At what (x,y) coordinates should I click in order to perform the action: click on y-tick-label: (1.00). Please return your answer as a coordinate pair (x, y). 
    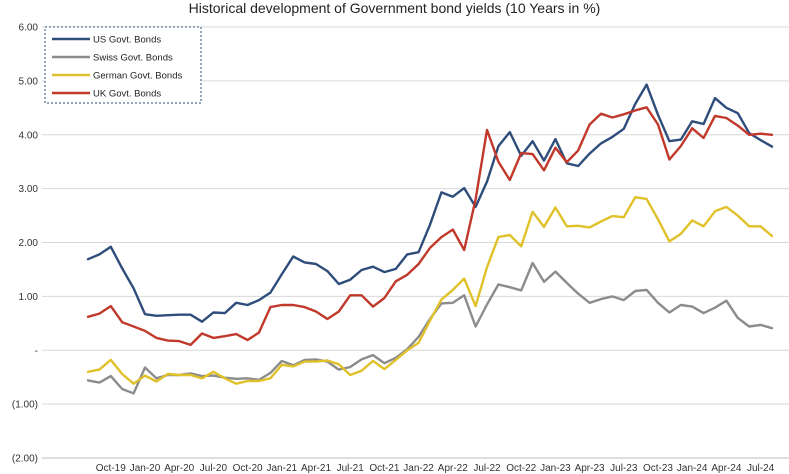
    Looking at the image, I should click on (25, 405).